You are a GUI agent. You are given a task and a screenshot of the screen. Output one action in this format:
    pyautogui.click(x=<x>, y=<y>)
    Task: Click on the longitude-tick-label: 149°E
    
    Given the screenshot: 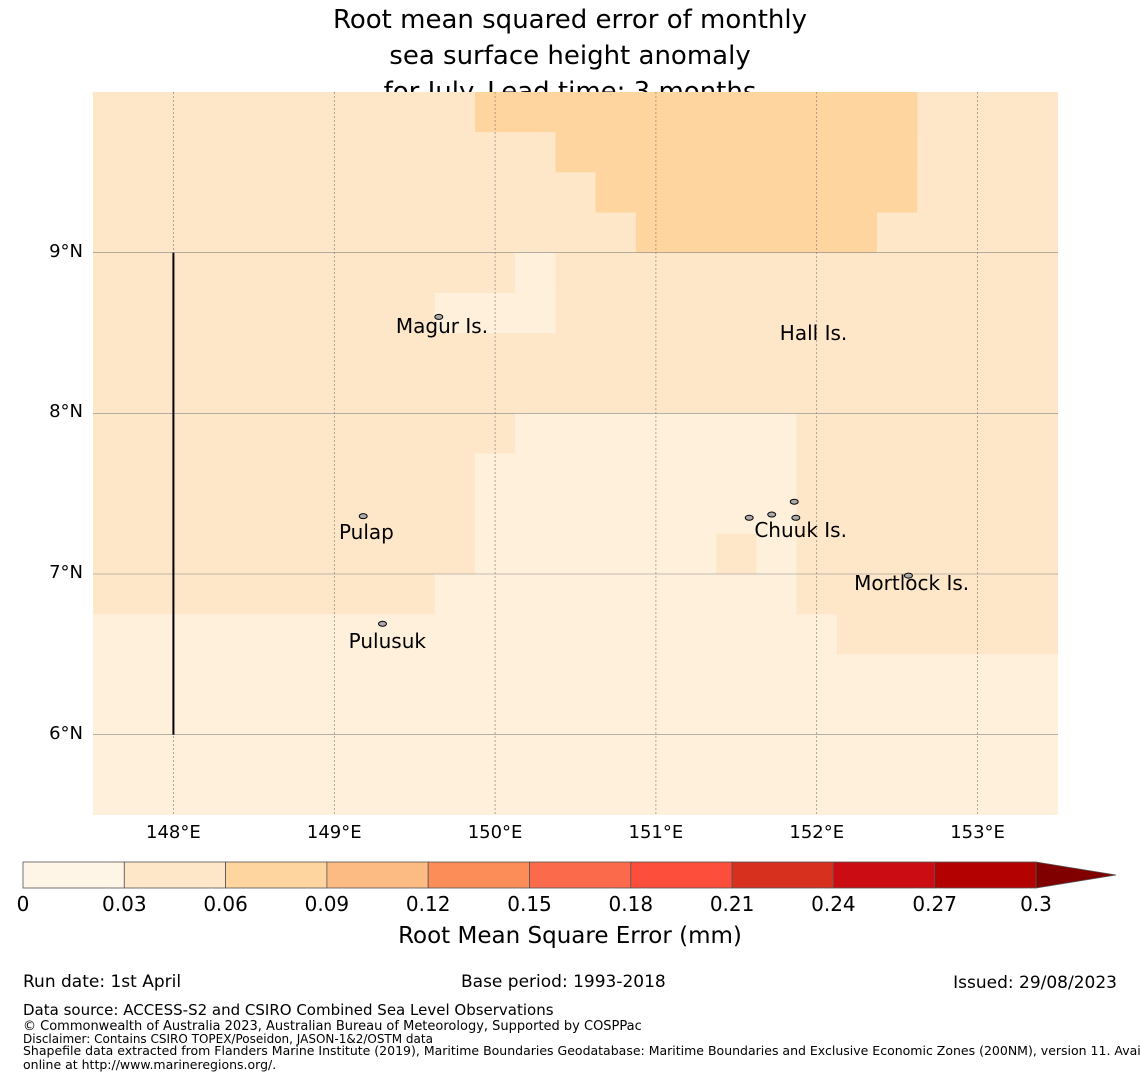 What is the action you would take?
    pyautogui.click(x=334, y=832)
    